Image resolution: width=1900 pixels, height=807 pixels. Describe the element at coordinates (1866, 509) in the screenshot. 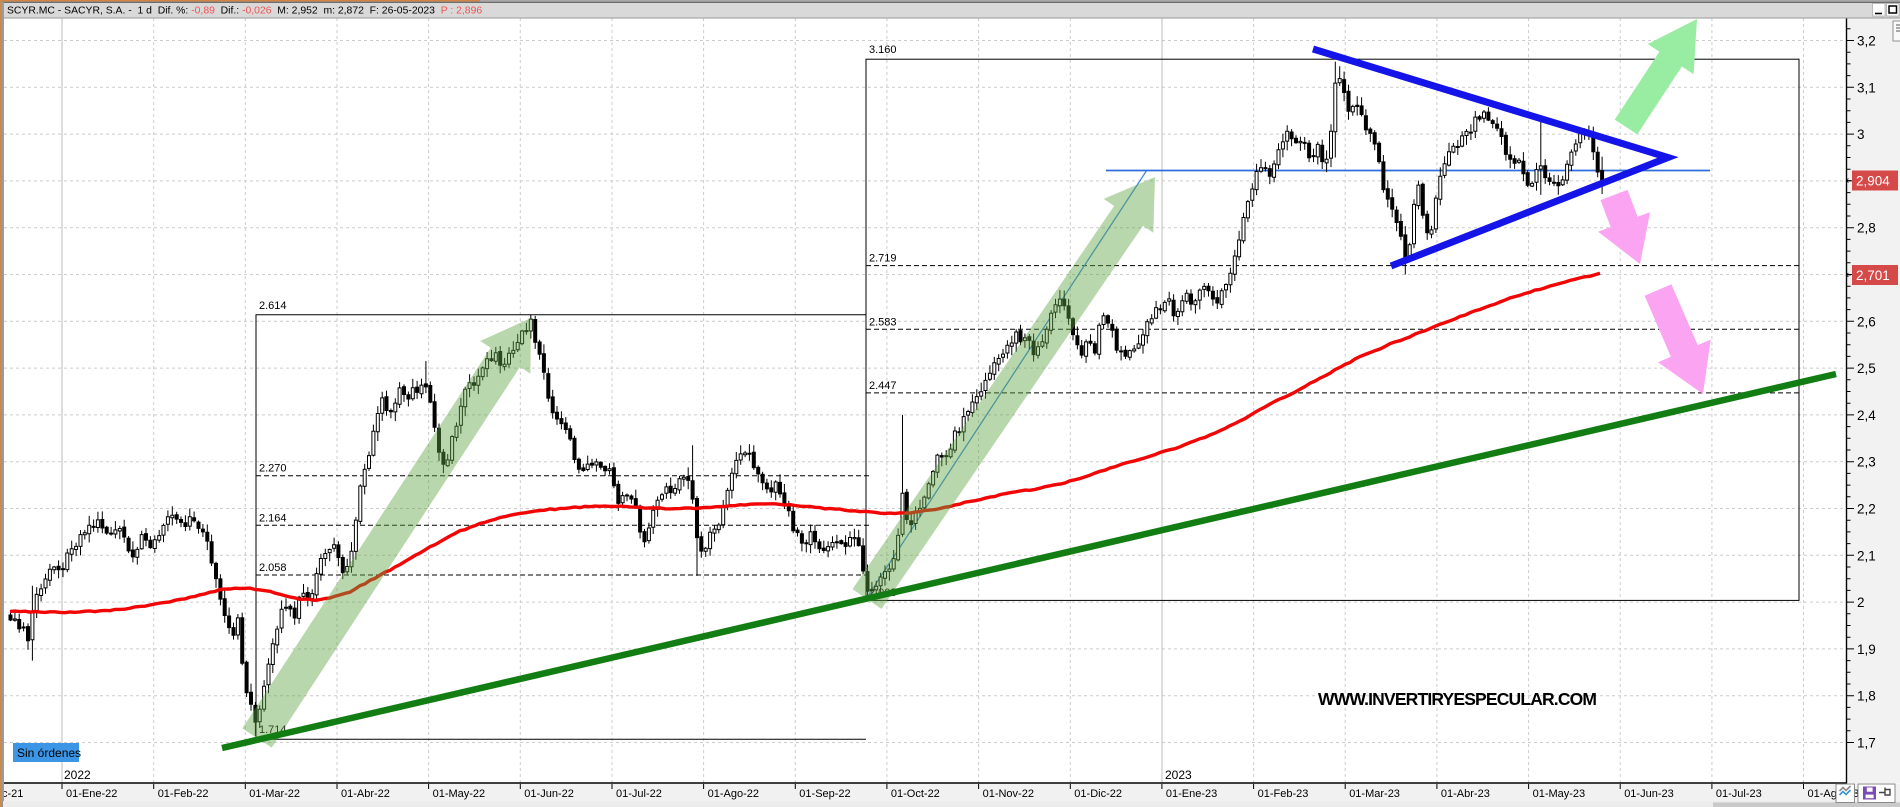

I see `svg-text: 2,2` at that location.